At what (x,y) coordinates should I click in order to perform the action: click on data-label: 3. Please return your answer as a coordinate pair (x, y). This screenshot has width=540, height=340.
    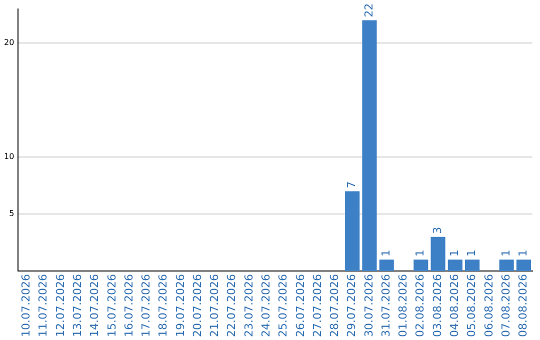
    Looking at the image, I should click on (437, 230).